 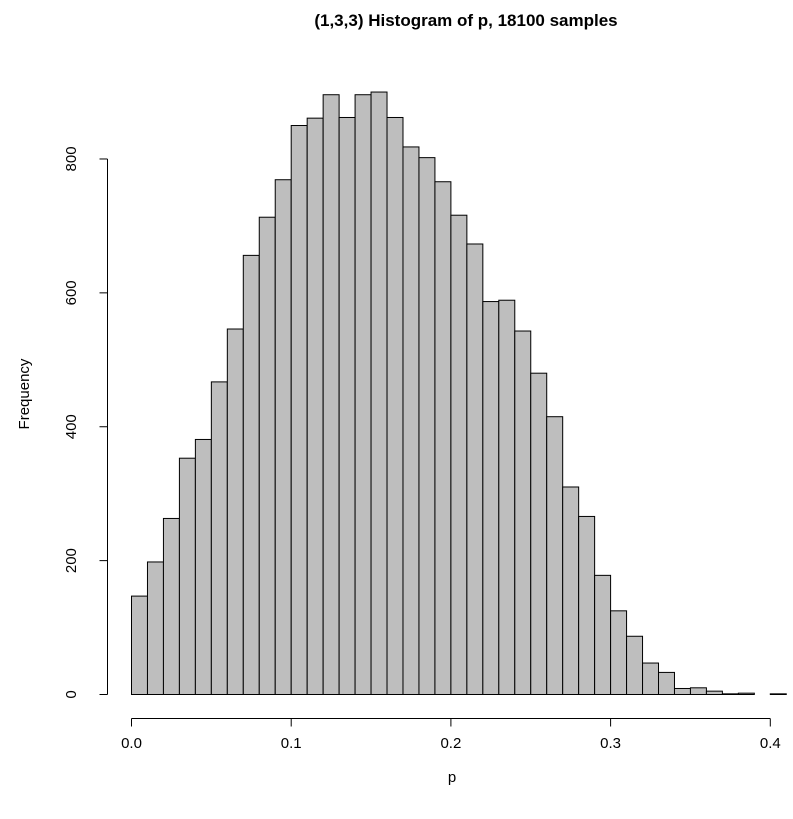 I want to click on y-axis: 0 200 400 600 800, so click(x=85, y=422).